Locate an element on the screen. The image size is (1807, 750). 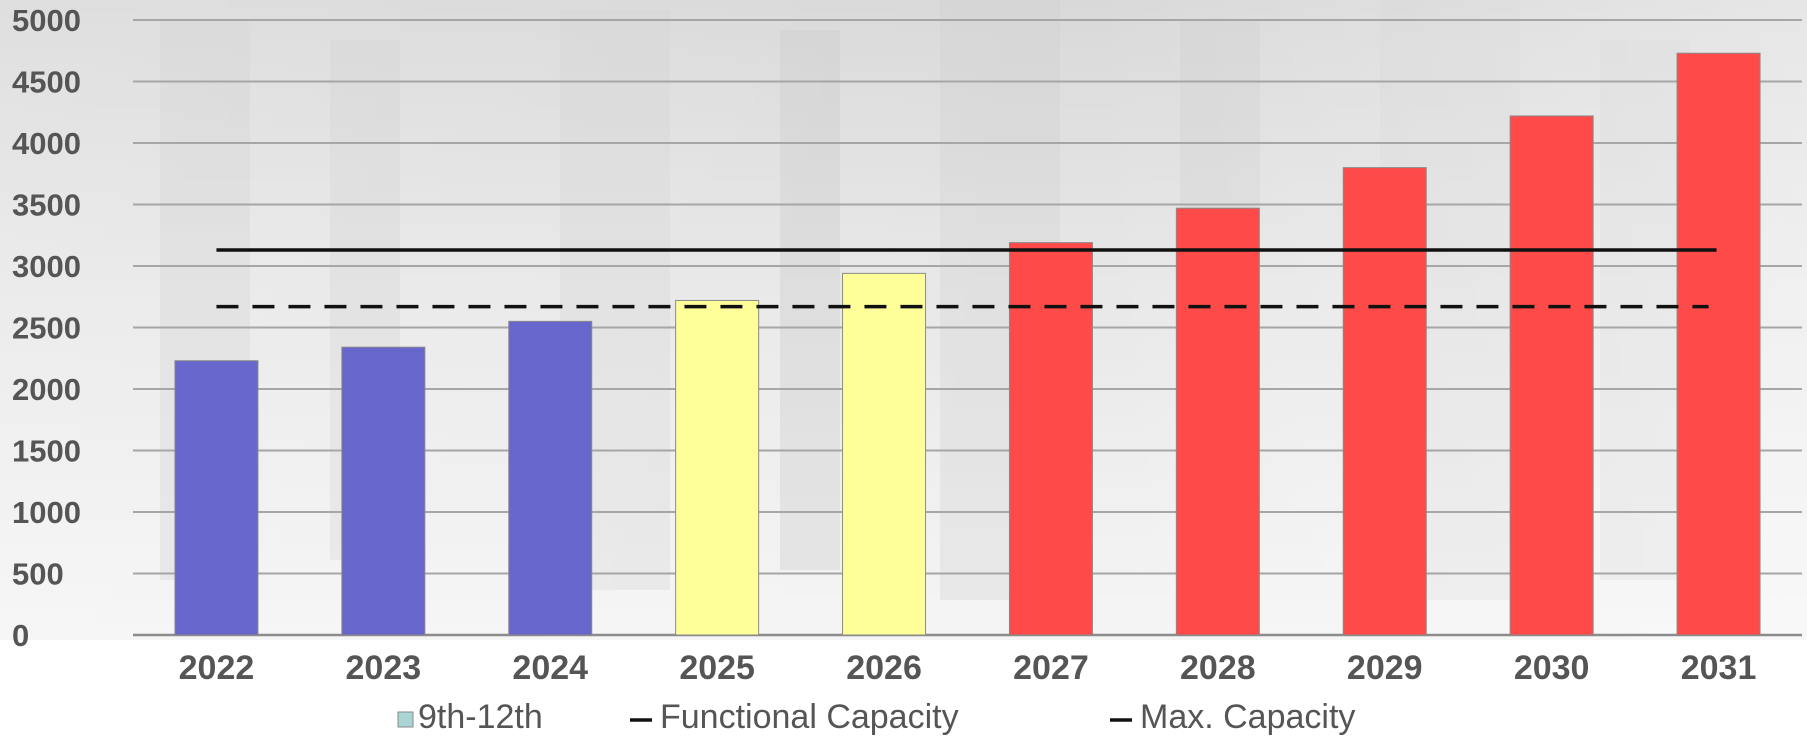
y-axis: 0 500 1000 1500 2000 2500 3000 3500 4000 4500 5000 is located at coordinates (46, 328).